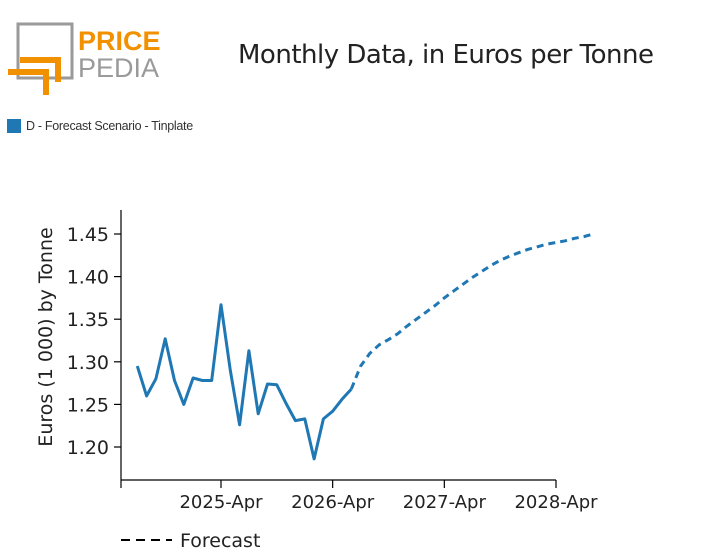 Image resolution: width=712 pixels, height=555 pixels. What do you see at coordinates (109, 126) in the screenshot?
I see `legend-label: D - Forecast Scenario - Tinplate` at bounding box center [109, 126].